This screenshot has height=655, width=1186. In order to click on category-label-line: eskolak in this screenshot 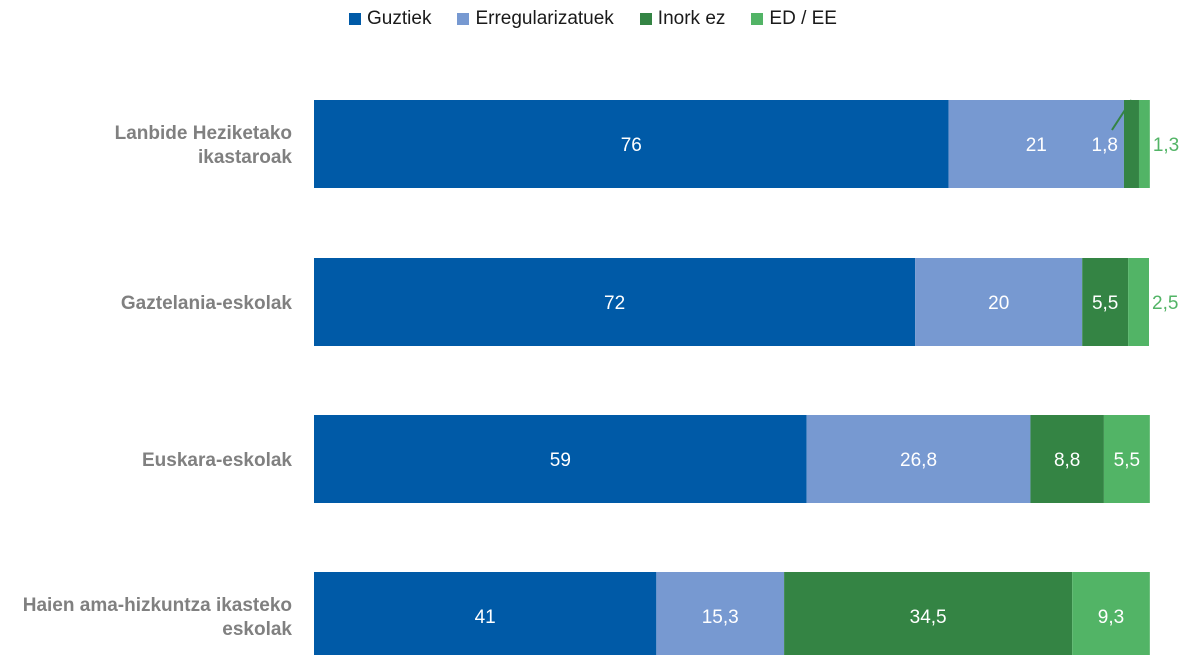, I will do `click(257, 629)`.